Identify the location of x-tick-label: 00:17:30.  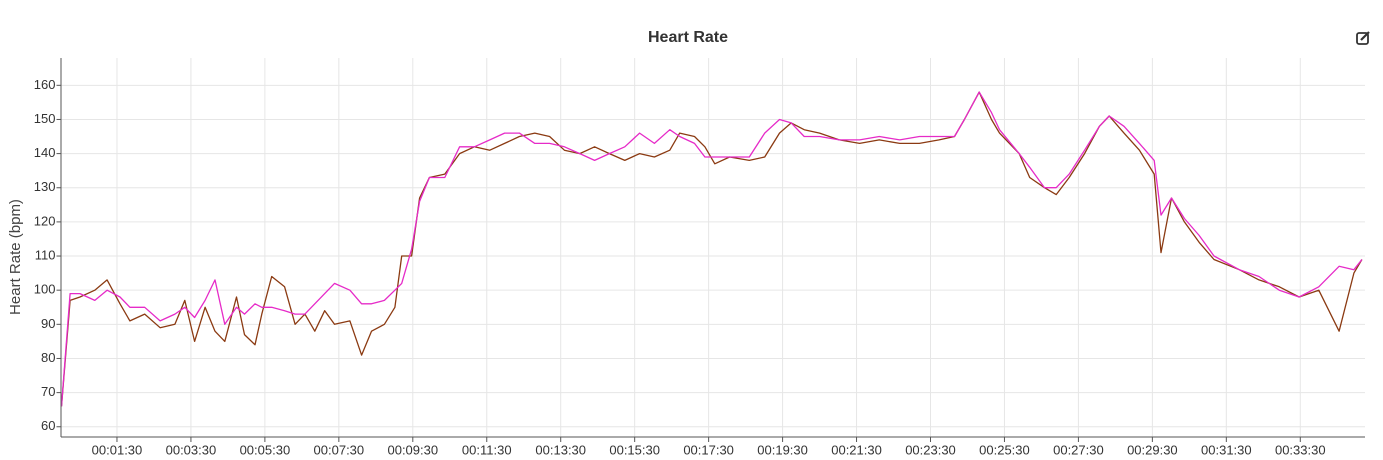
(708, 449).